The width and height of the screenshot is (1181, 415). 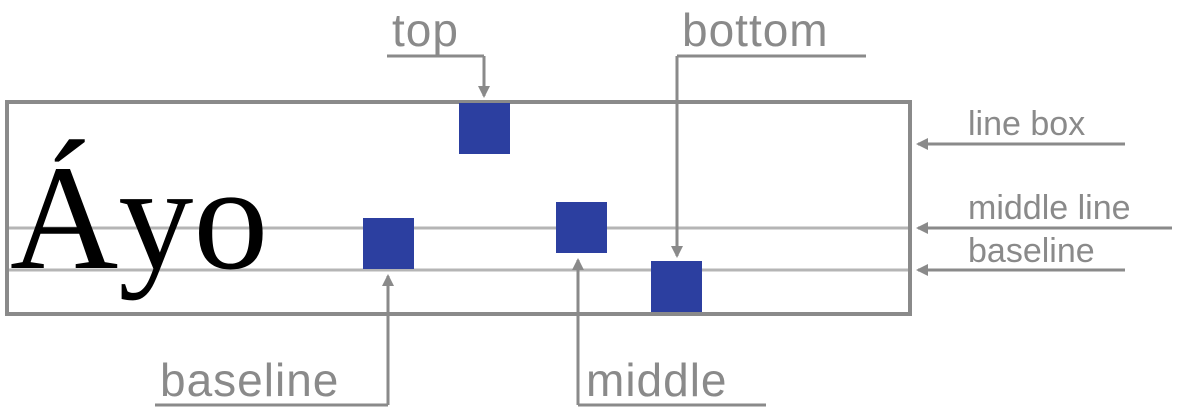 I want to click on sample-text: Áyo, so click(x=139, y=218).